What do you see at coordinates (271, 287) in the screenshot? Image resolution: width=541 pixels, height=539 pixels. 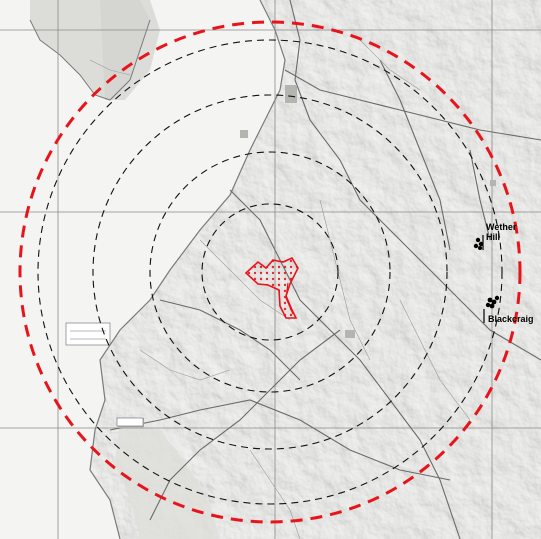 I see `site-boundary` at bounding box center [271, 287].